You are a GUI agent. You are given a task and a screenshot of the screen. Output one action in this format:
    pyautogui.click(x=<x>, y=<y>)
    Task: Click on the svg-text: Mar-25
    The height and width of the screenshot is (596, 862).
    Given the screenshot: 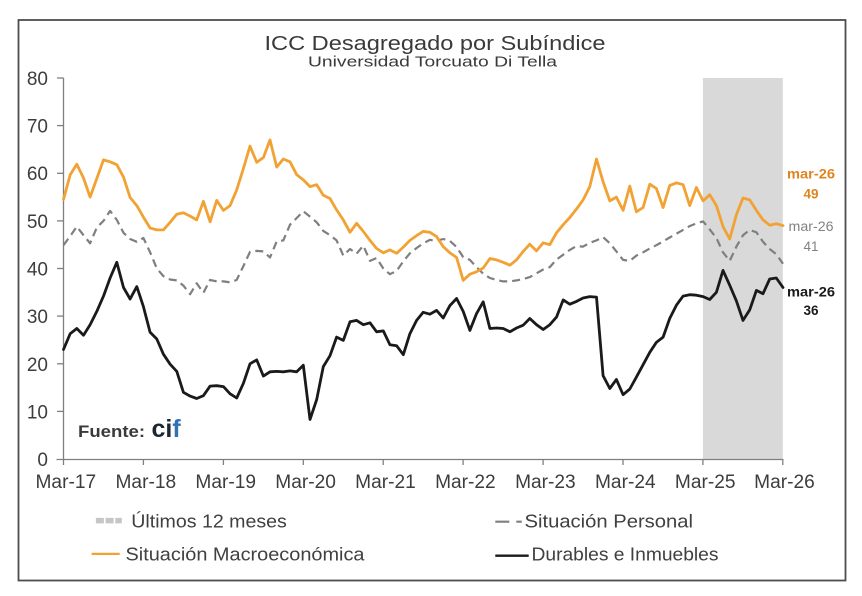 What is the action you would take?
    pyautogui.click(x=705, y=482)
    